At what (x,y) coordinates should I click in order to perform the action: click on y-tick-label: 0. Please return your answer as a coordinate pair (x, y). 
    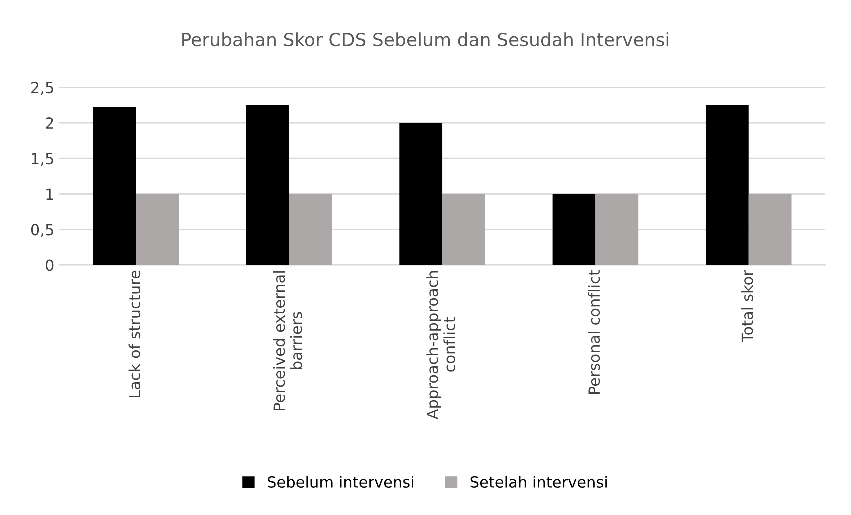
    Looking at the image, I should click on (50, 266).